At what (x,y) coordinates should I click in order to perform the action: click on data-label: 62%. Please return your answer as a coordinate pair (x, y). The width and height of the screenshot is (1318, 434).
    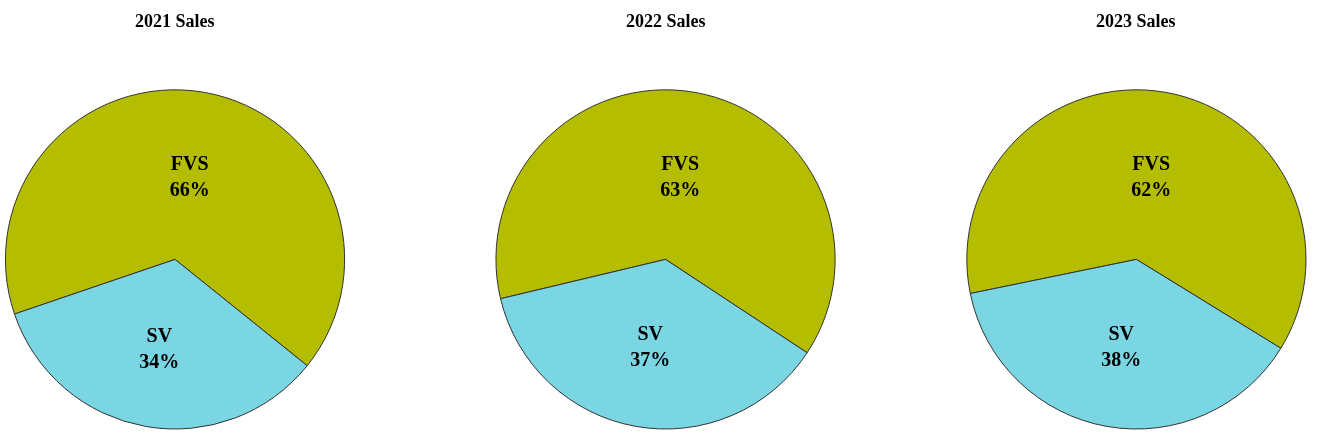
    Looking at the image, I should click on (1151, 188).